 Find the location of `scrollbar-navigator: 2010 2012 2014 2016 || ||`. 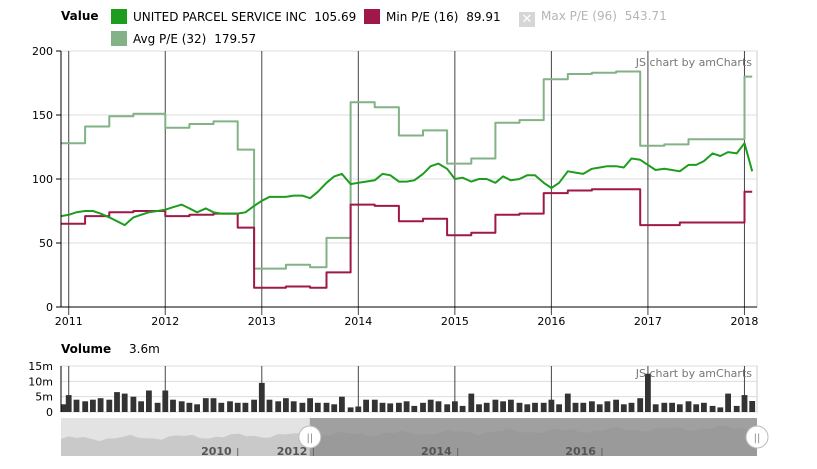

scrollbar-navigator: 2010 2012 2014 2016 || || is located at coordinates (415, 438).